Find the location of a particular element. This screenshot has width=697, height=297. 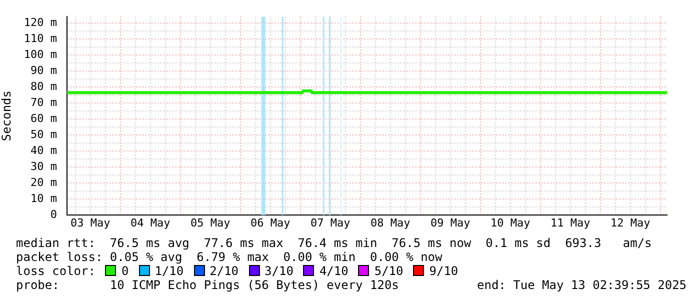

legend-label: 0 is located at coordinates (125, 271).